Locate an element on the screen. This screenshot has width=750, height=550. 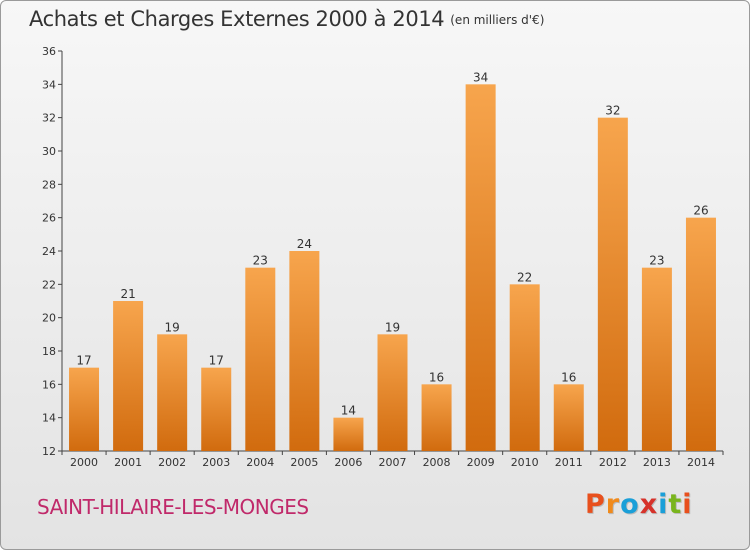
y-tick-label: 36 is located at coordinates (49, 51).